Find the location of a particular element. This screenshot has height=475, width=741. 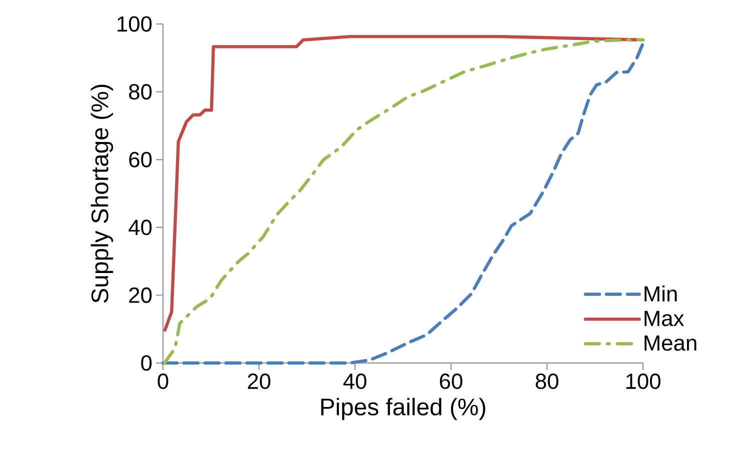

y-axis-title: Supply Shortage (%) is located at coordinates (102, 193).